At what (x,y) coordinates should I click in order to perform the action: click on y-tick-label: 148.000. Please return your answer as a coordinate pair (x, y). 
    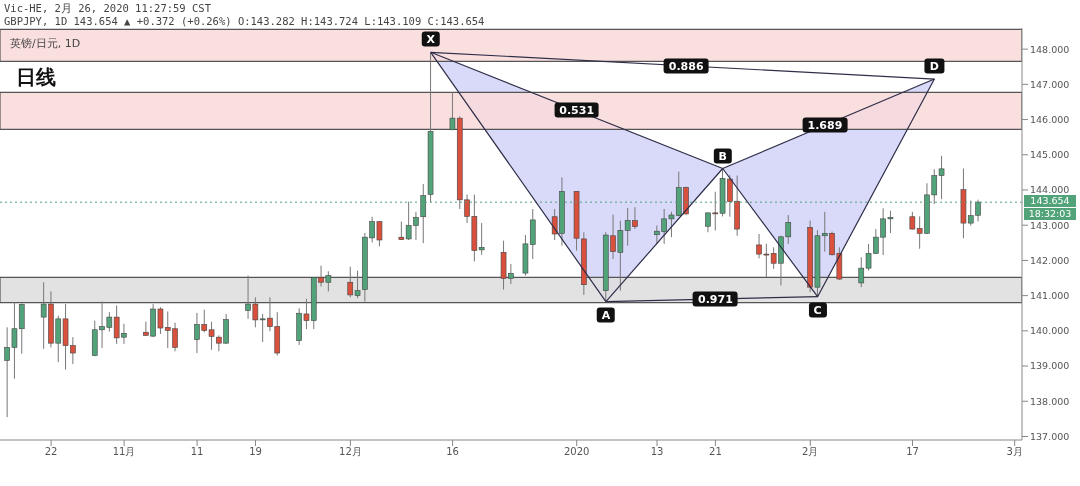
    Looking at the image, I should click on (1050, 49).